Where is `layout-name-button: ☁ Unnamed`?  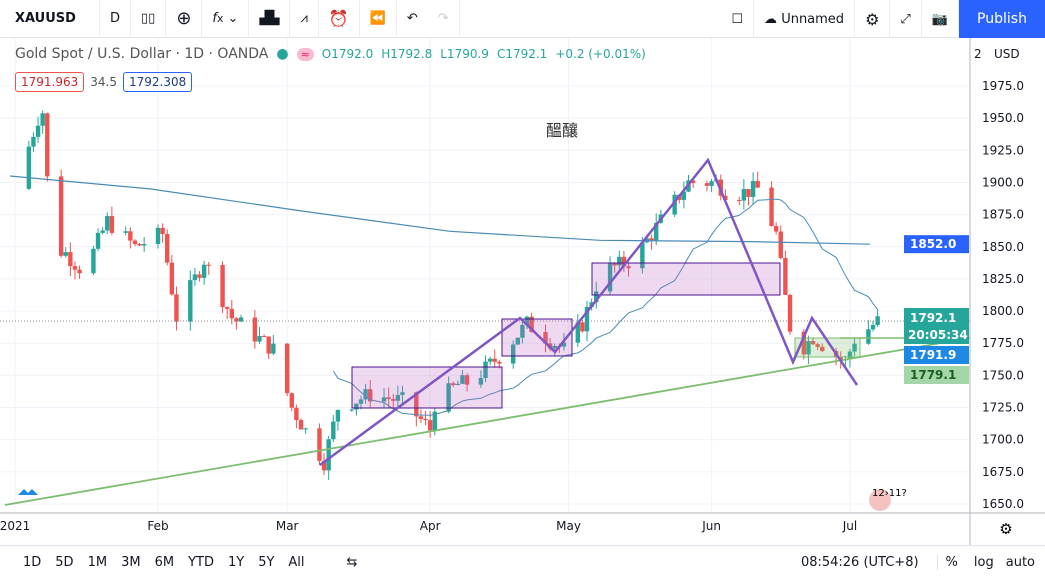 layout-name-button: ☁ Unnamed is located at coordinates (805, 19).